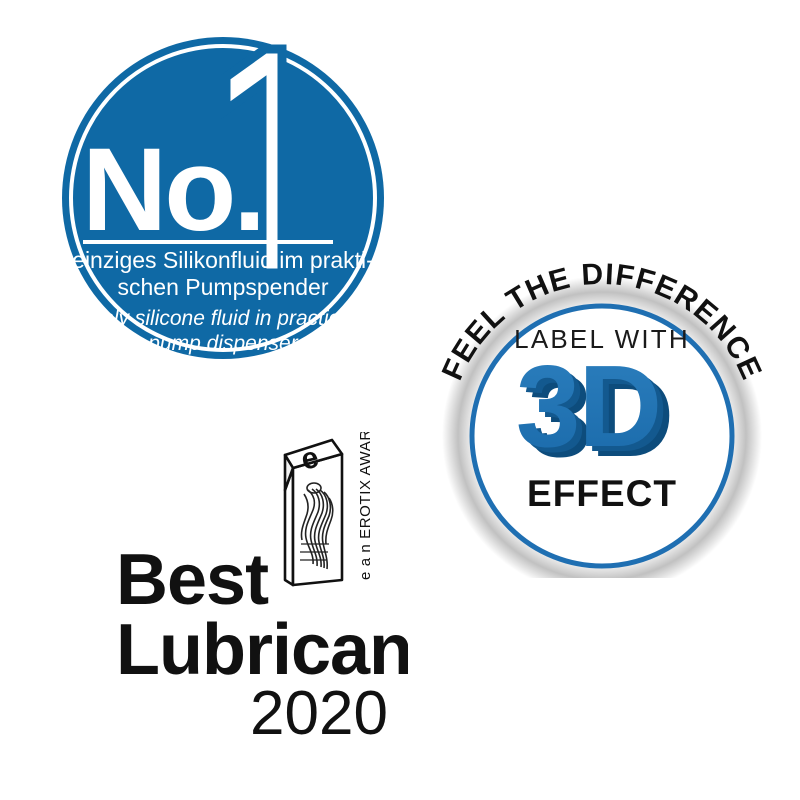  I want to click on three-d-wordmark-extrusion: 3D, so click(600, 416).